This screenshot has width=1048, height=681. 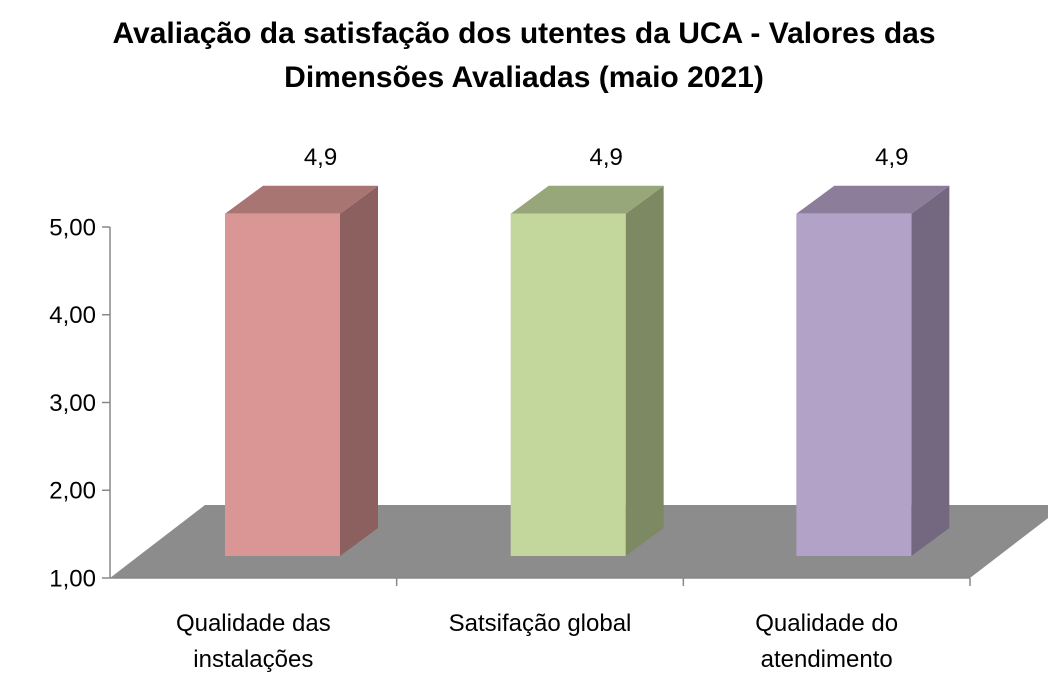 What do you see at coordinates (827, 641) in the screenshot?
I see `x-tick-label: Qualidade do atendimento` at bounding box center [827, 641].